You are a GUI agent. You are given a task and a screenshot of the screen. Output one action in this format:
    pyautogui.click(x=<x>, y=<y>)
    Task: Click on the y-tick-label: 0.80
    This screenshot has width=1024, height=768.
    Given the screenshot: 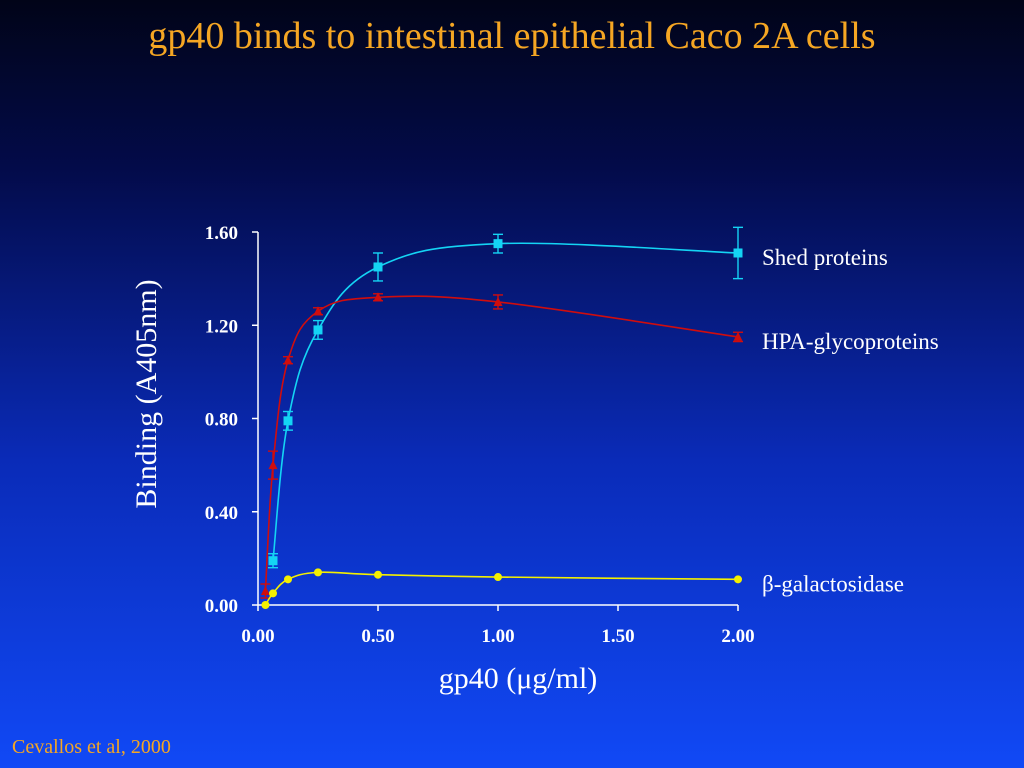 What is the action you would take?
    pyautogui.click(x=221, y=420)
    